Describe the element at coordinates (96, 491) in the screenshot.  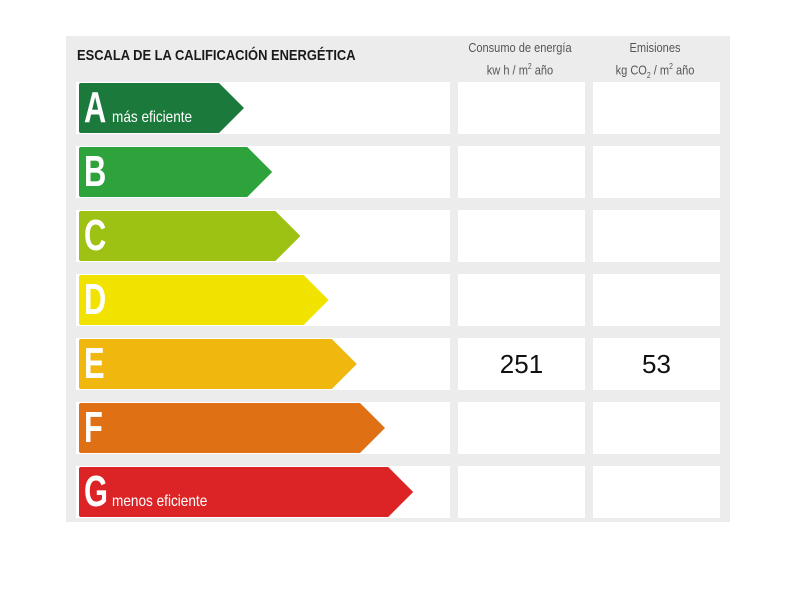
I see `rating-letter: G` at that location.